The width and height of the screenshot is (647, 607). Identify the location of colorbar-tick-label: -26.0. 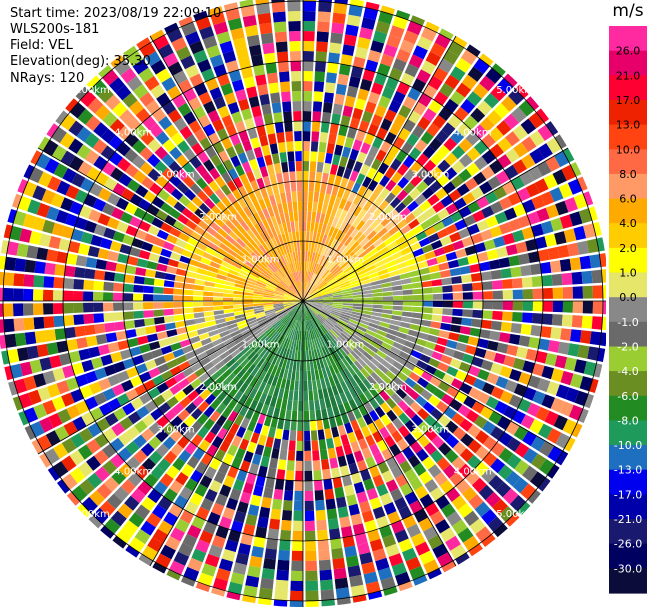
(628, 544).